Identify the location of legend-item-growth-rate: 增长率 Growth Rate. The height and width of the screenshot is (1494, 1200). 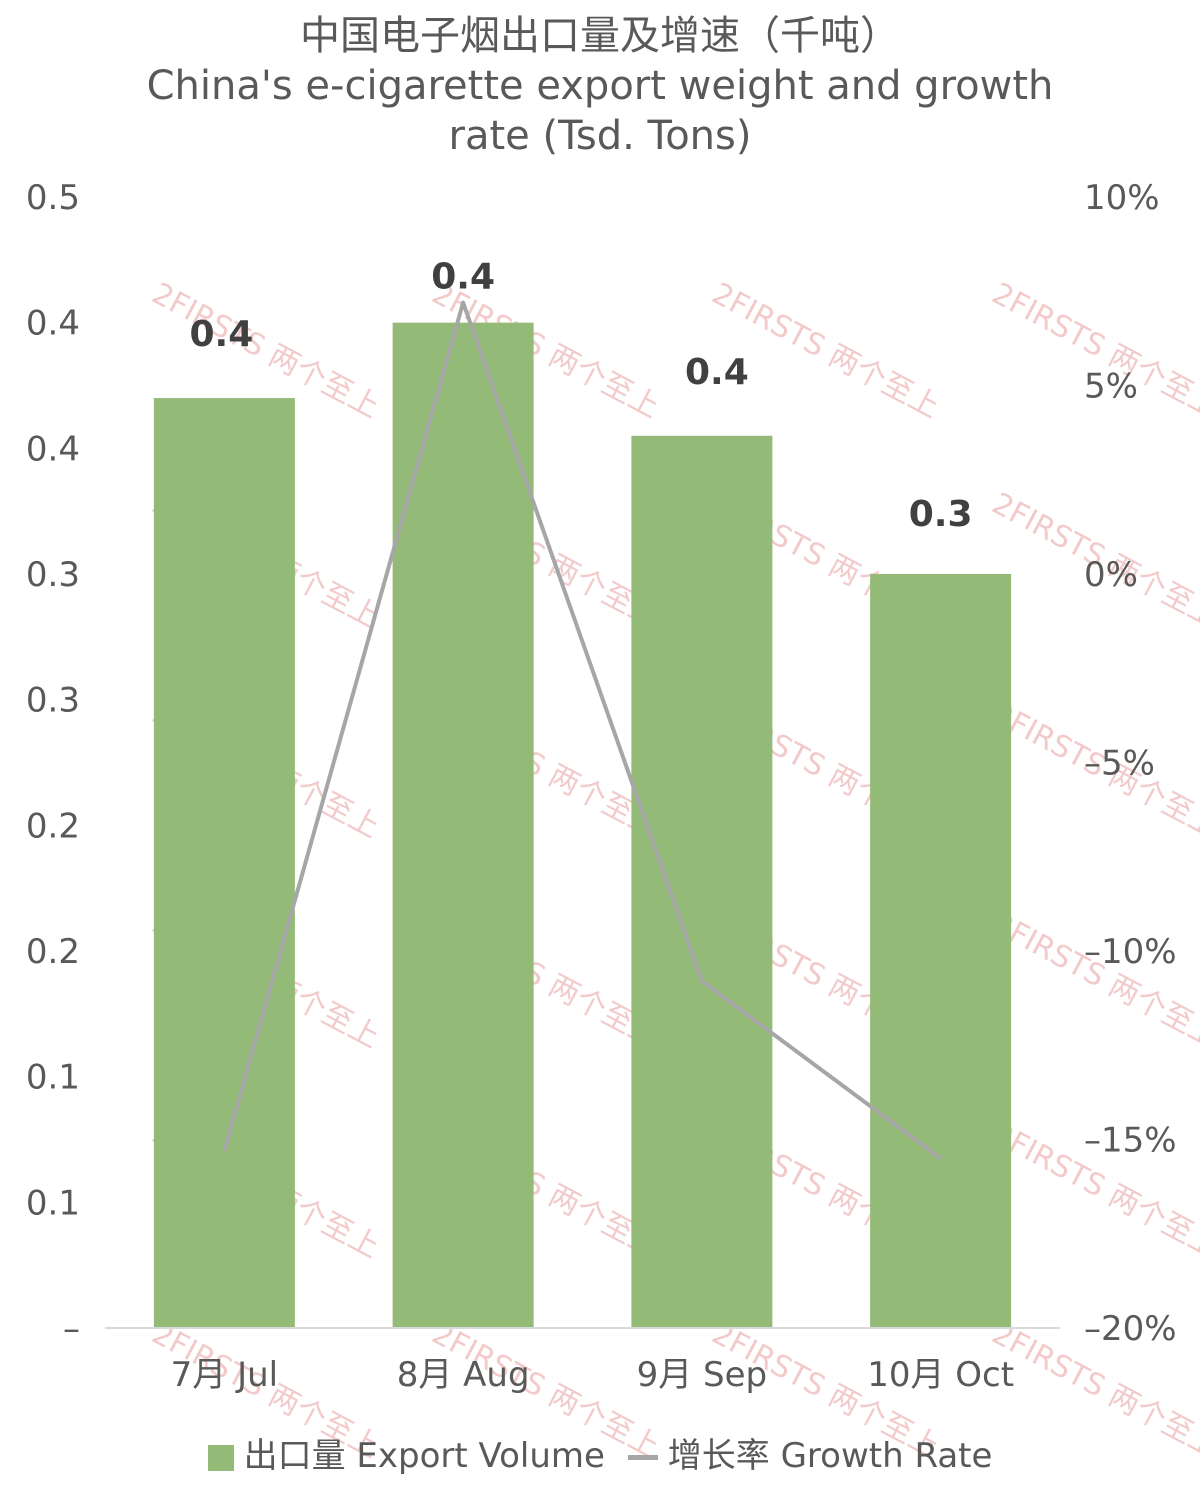
(810, 1452).